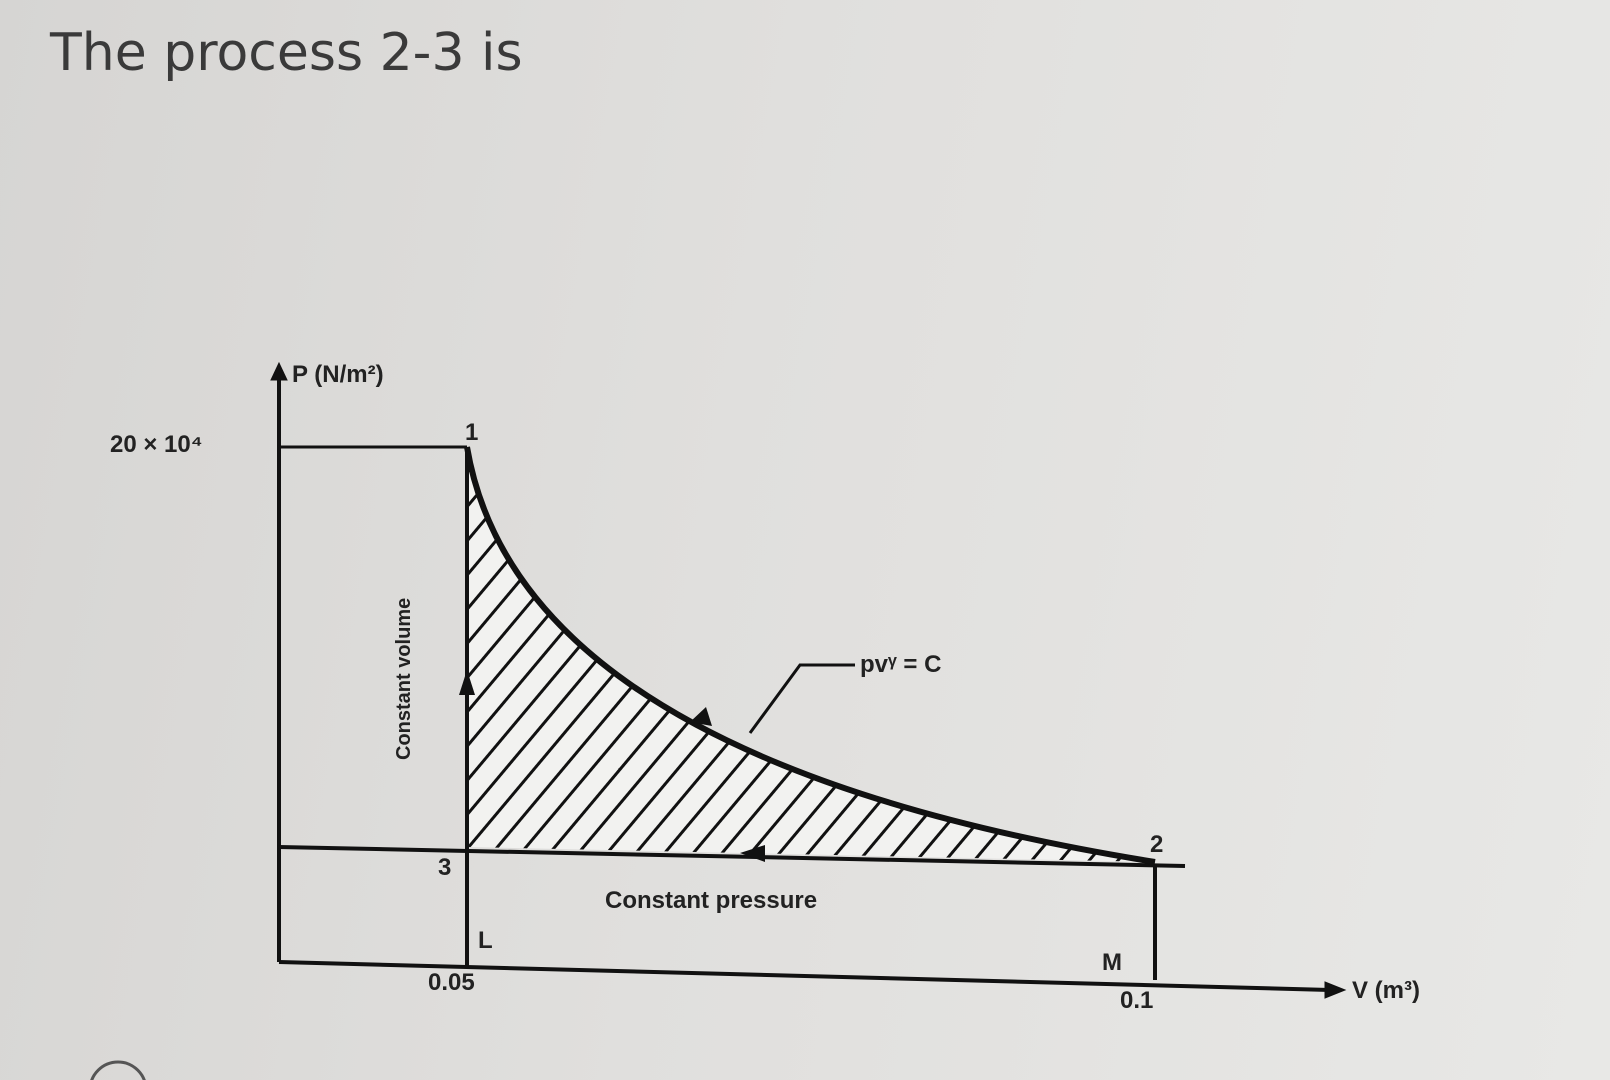 This screenshot has width=1610, height=1080. Describe the element at coordinates (1156, 844) in the screenshot. I see `point-label: 2` at that location.